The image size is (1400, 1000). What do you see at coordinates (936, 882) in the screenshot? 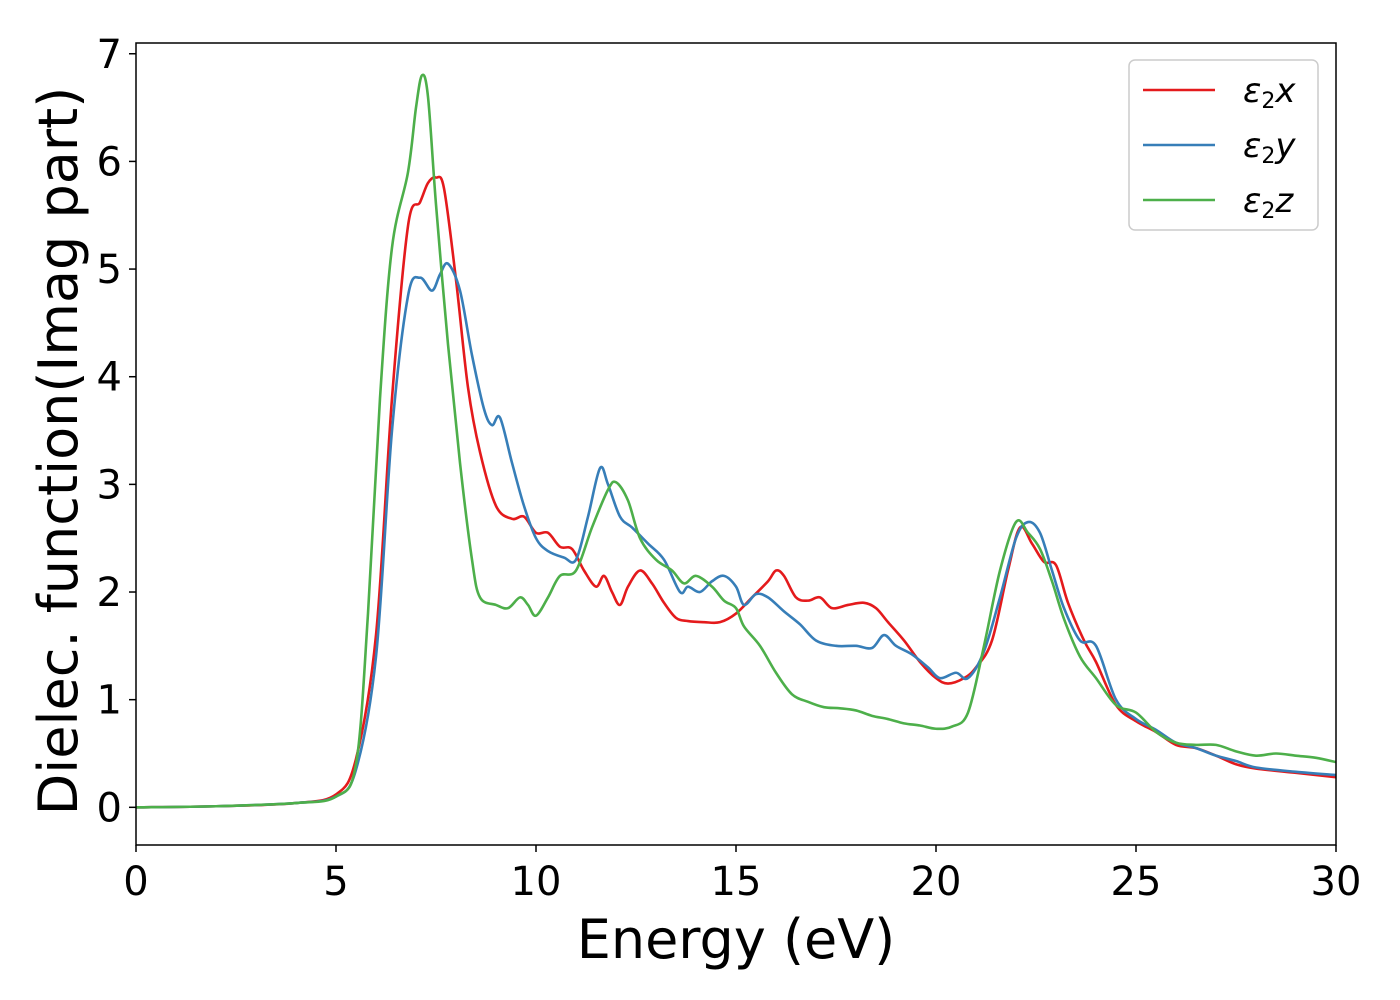
I see `x-tick-label: 20` at bounding box center [936, 882].